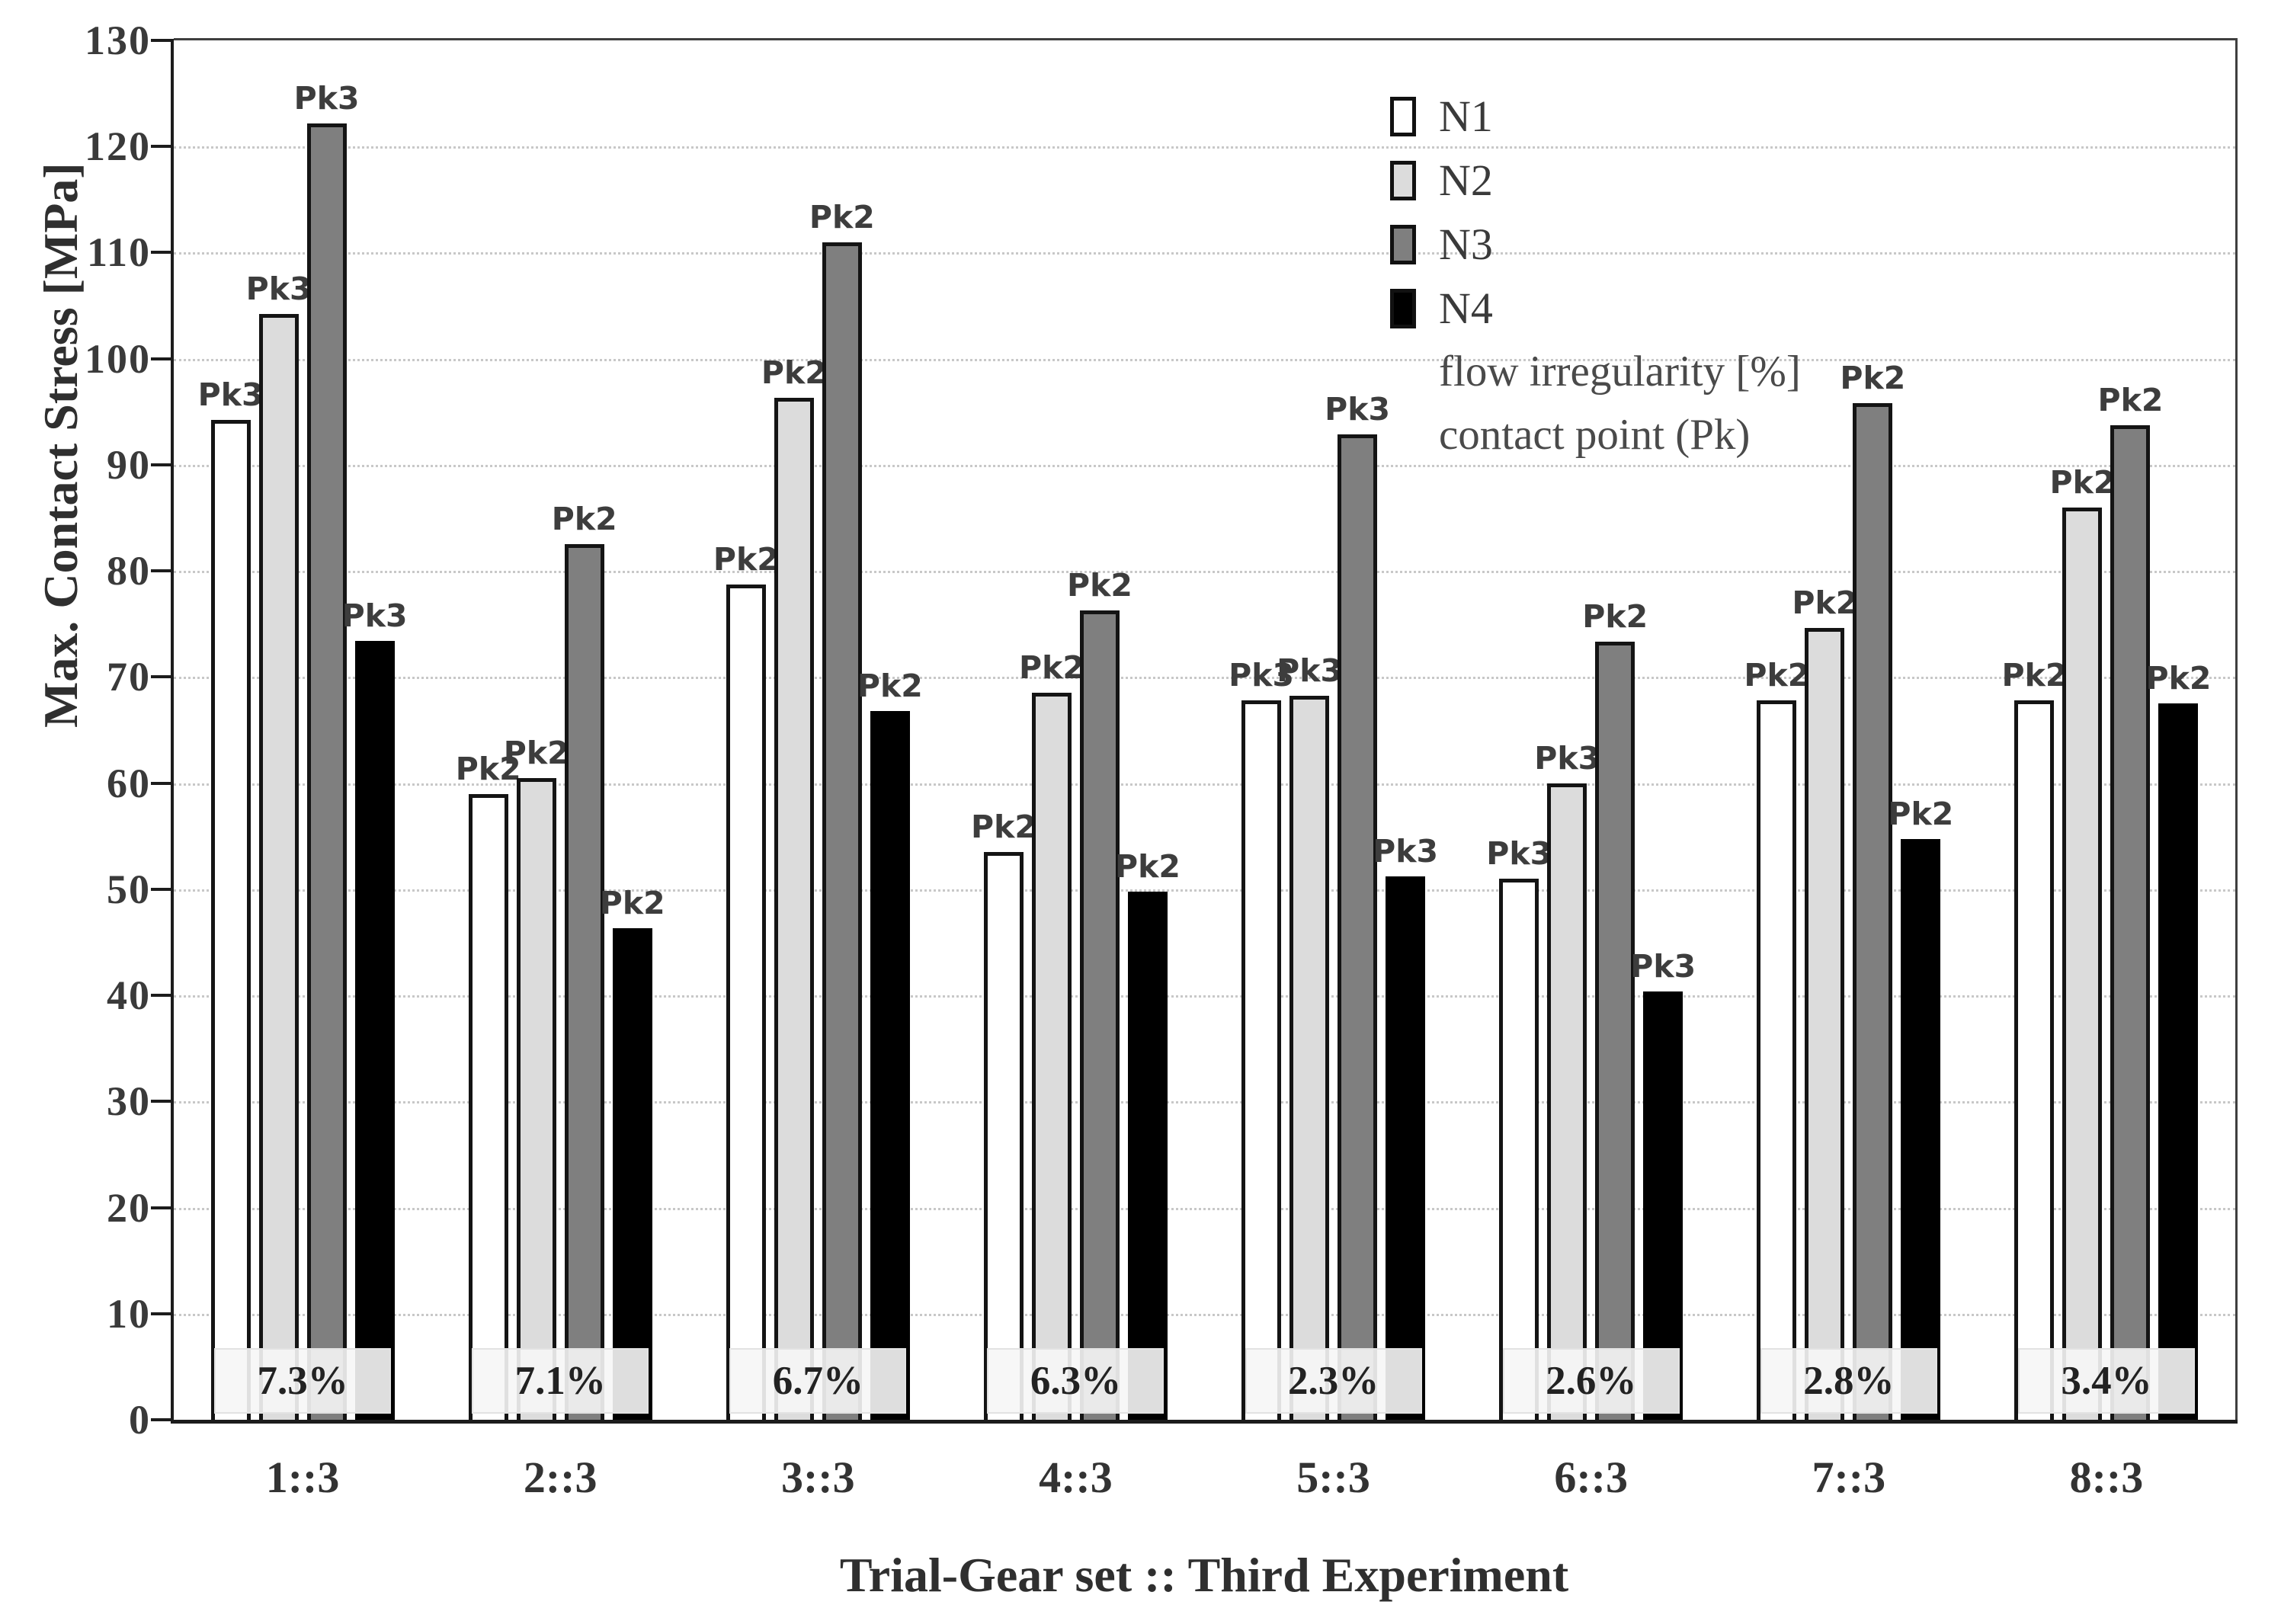 This screenshot has width=2281, height=1624. Describe the element at coordinates (584, 519) in the screenshot. I see `pk-label-n3-2::3: Pk2` at that location.